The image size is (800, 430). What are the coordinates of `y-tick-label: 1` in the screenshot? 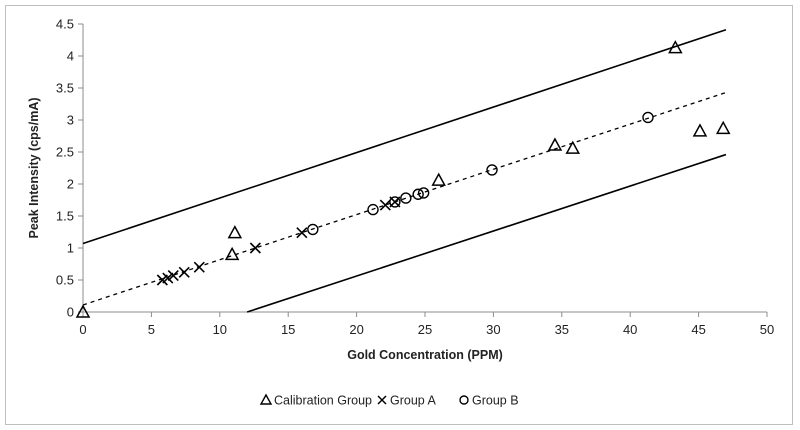 It's located at (70, 248).